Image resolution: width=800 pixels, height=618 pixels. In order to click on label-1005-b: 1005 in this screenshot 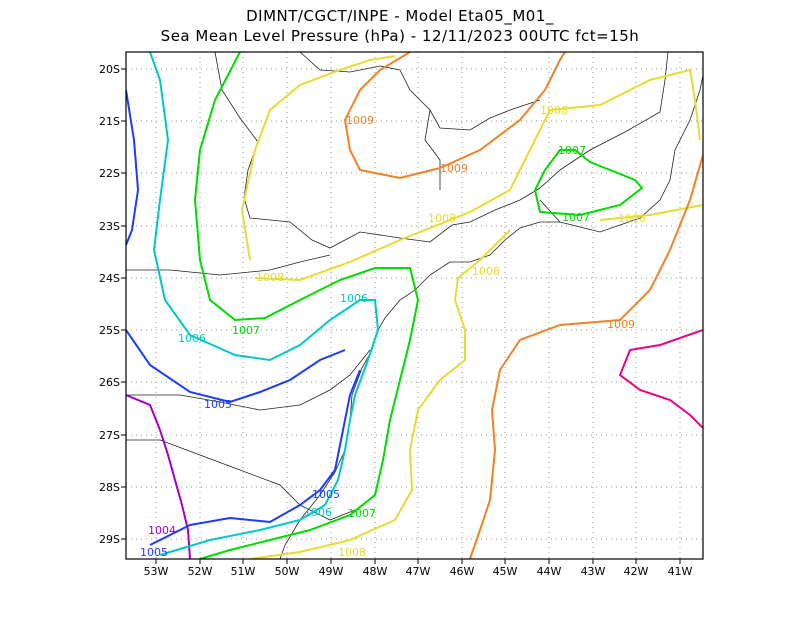, I will do `click(326, 494)`.